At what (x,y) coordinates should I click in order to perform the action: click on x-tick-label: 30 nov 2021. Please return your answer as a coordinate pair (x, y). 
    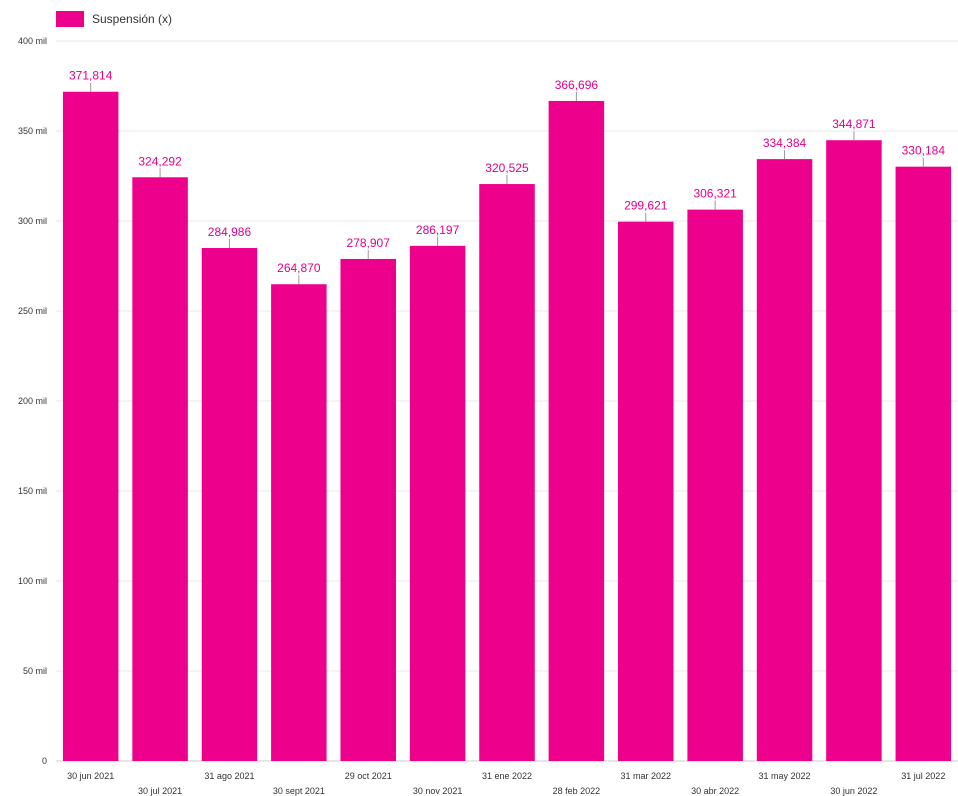
    Looking at the image, I should click on (438, 791).